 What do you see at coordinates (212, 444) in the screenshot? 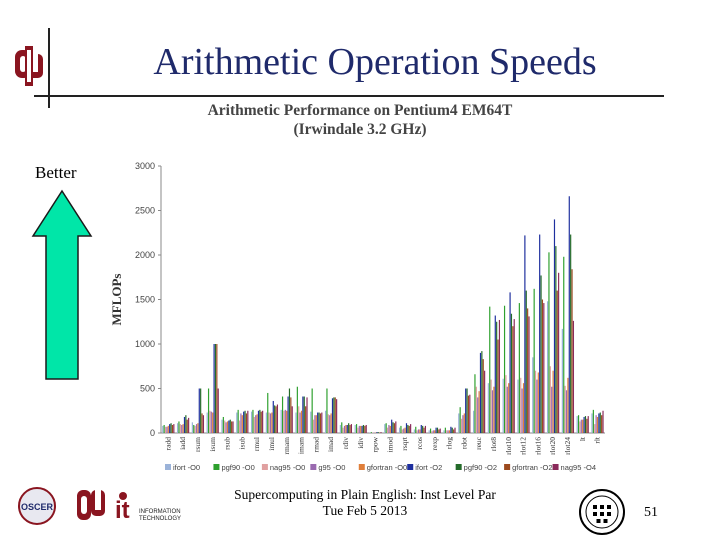
I see `x-tick-label: isum` at bounding box center [212, 444].